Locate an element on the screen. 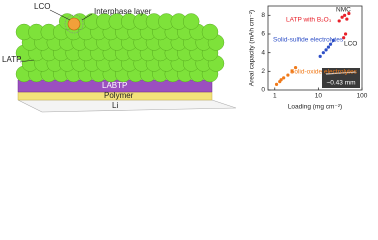 Image resolution: width=378 pixels, height=240 pixels. x-tick-label: 10 is located at coordinates (319, 96).